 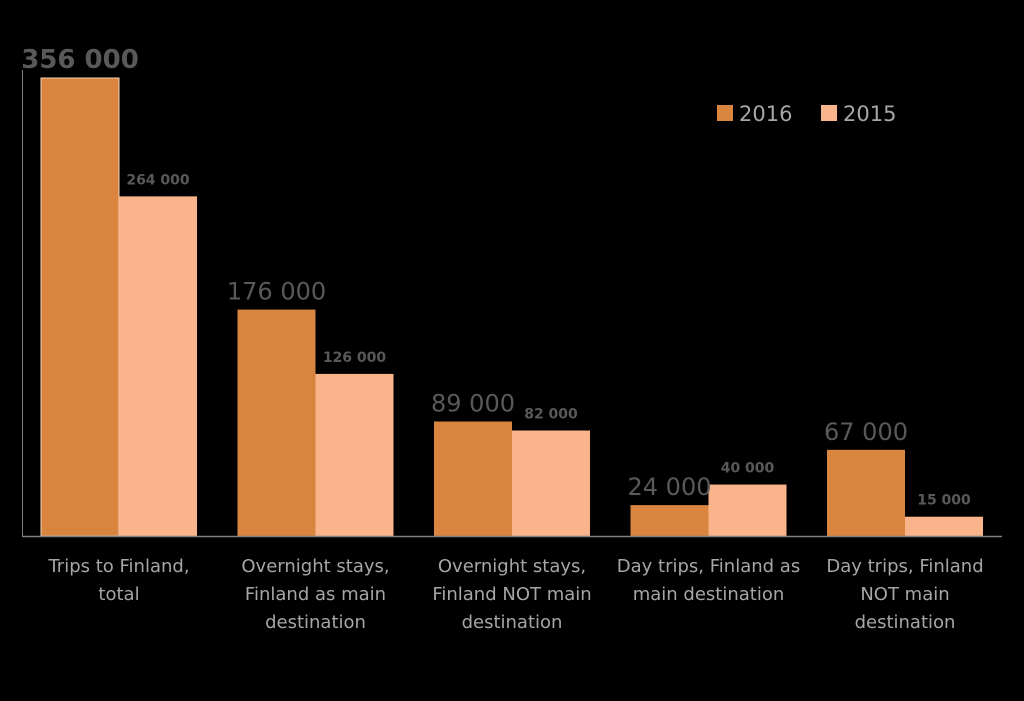 What do you see at coordinates (725, 113) in the screenshot?
I see `legend-swatch-2016` at bounding box center [725, 113].